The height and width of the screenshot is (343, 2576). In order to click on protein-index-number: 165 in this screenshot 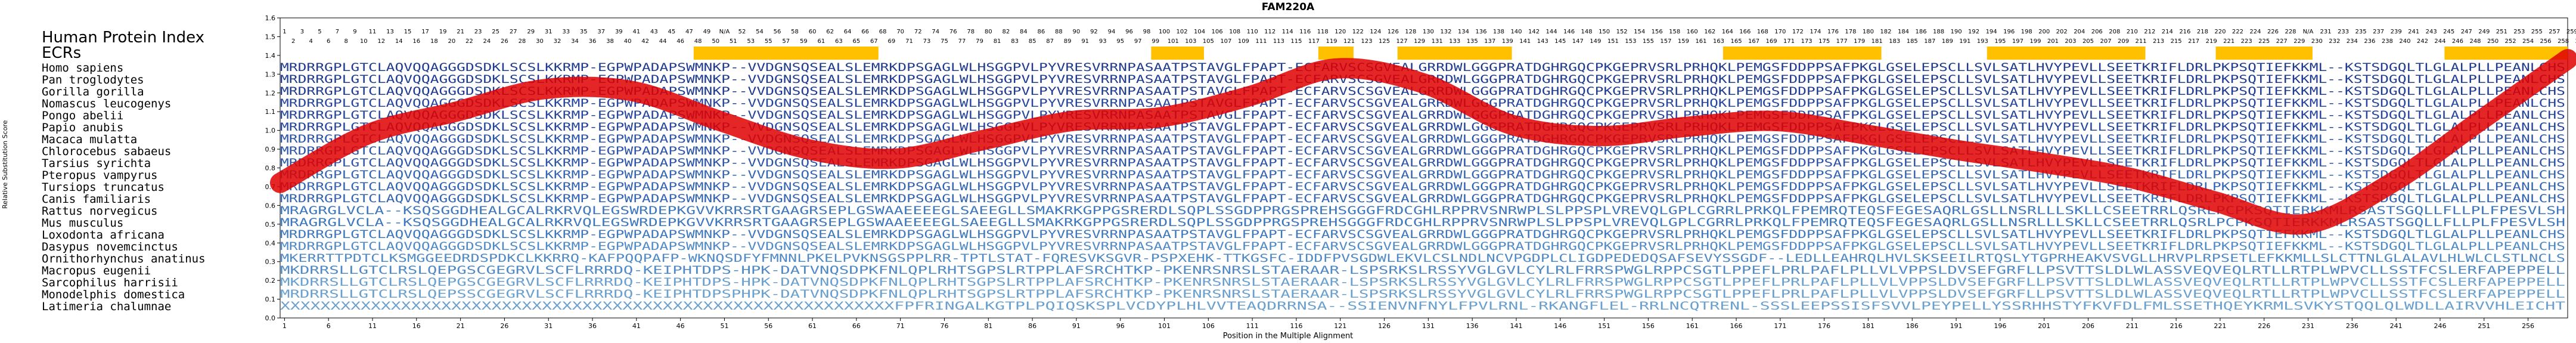, I will do `click(1736, 42)`.